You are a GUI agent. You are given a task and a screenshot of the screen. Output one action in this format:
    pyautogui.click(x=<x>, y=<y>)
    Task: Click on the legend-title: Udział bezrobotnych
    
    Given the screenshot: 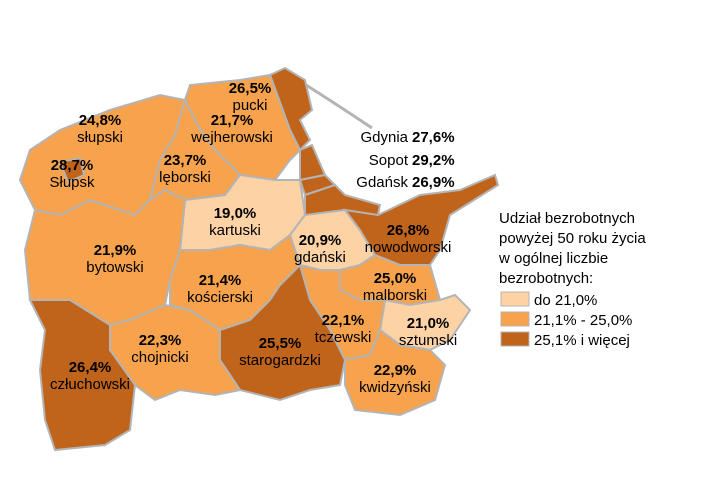 What is the action you would take?
    pyautogui.click(x=567, y=218)
    